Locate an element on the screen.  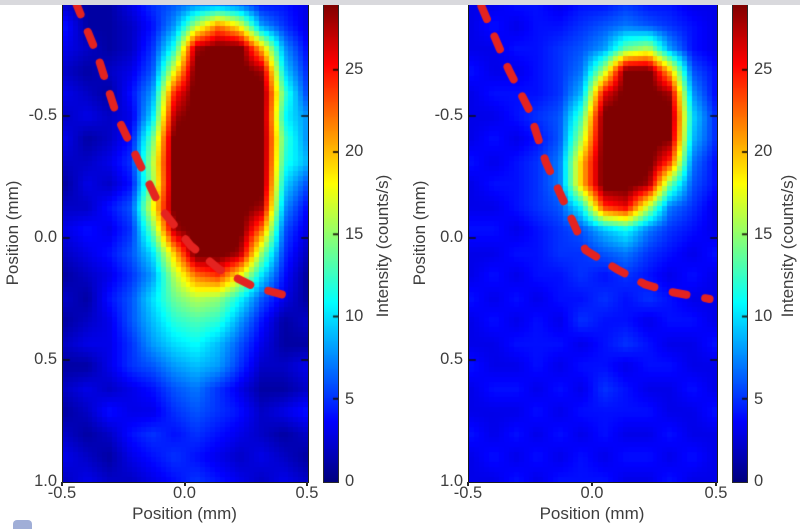
y-axis-label-right: Position (mm) is located at coordinates (419, 233).